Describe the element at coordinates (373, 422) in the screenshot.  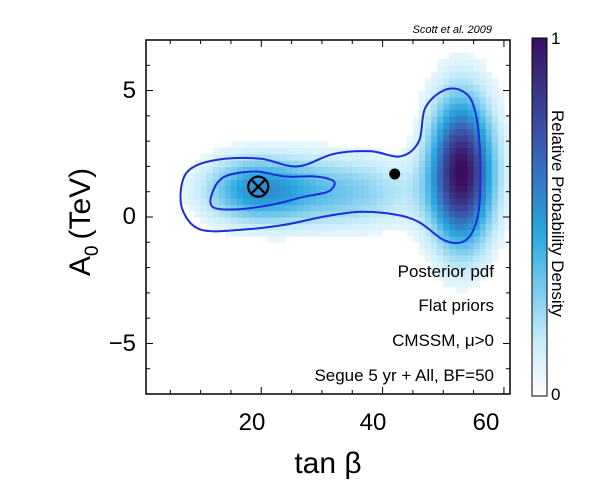
I see `x-tick-label: 40` at that location.